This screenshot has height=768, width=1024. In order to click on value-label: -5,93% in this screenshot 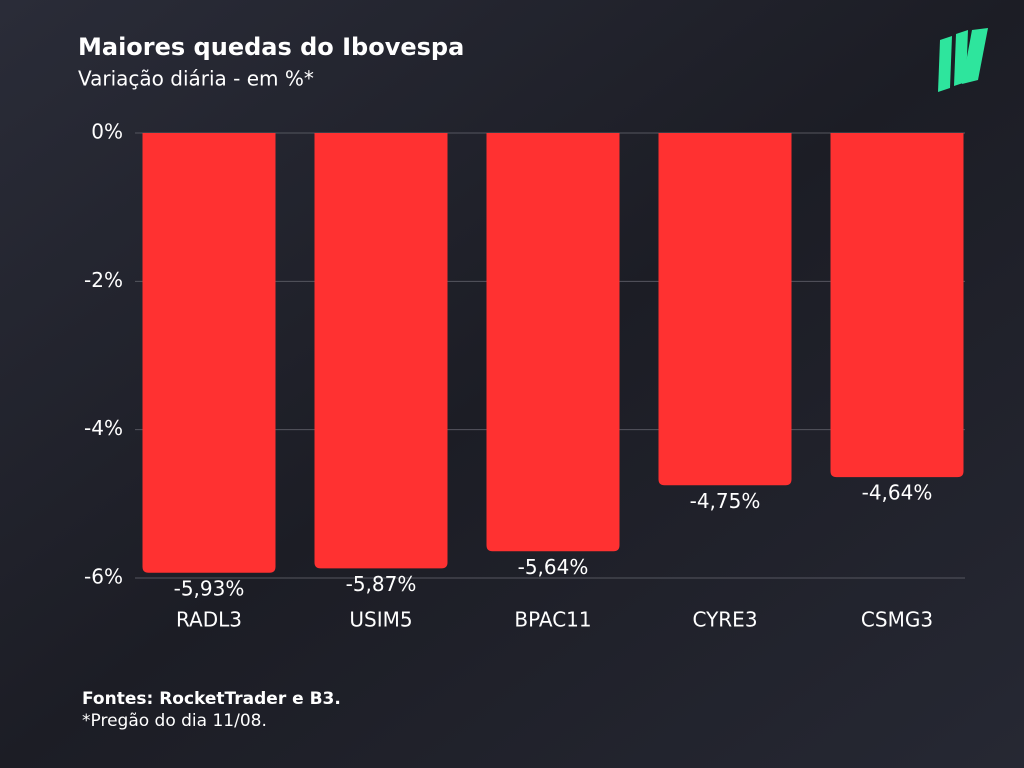, I will do `click(209, 588)`.